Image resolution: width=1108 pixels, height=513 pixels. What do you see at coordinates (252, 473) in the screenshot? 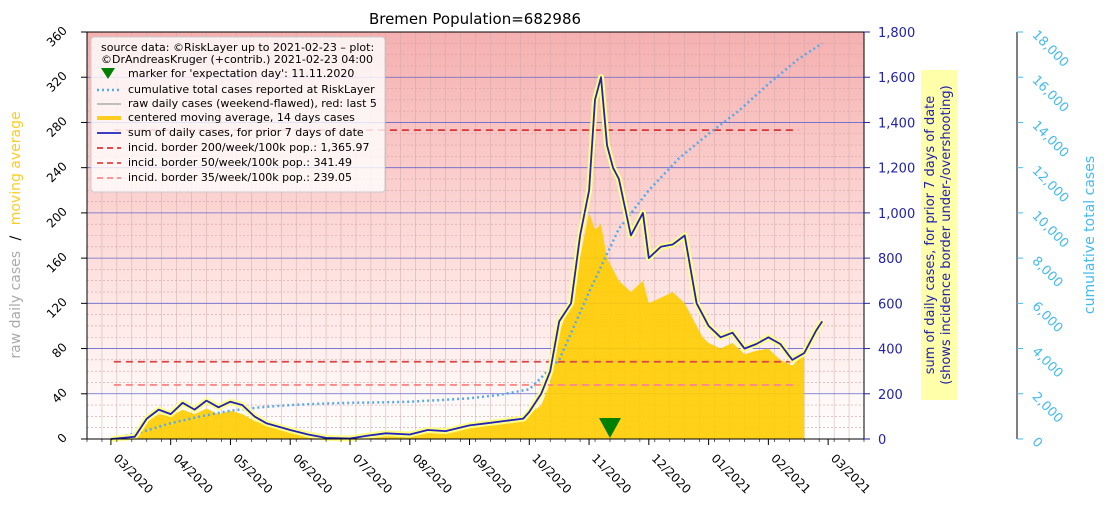
I see `x-tick-label: 05/2020` at bounding box center [252, 473].